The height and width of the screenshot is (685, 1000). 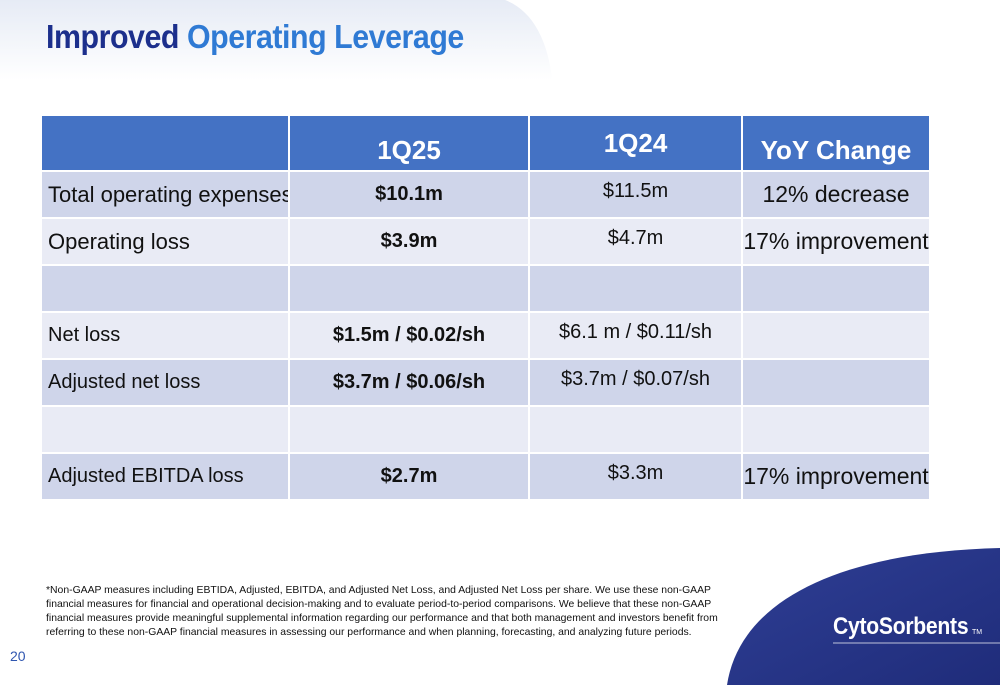 I want to click on cytosorbents-logo: CytoSorbents, so click(x=901, y=626).